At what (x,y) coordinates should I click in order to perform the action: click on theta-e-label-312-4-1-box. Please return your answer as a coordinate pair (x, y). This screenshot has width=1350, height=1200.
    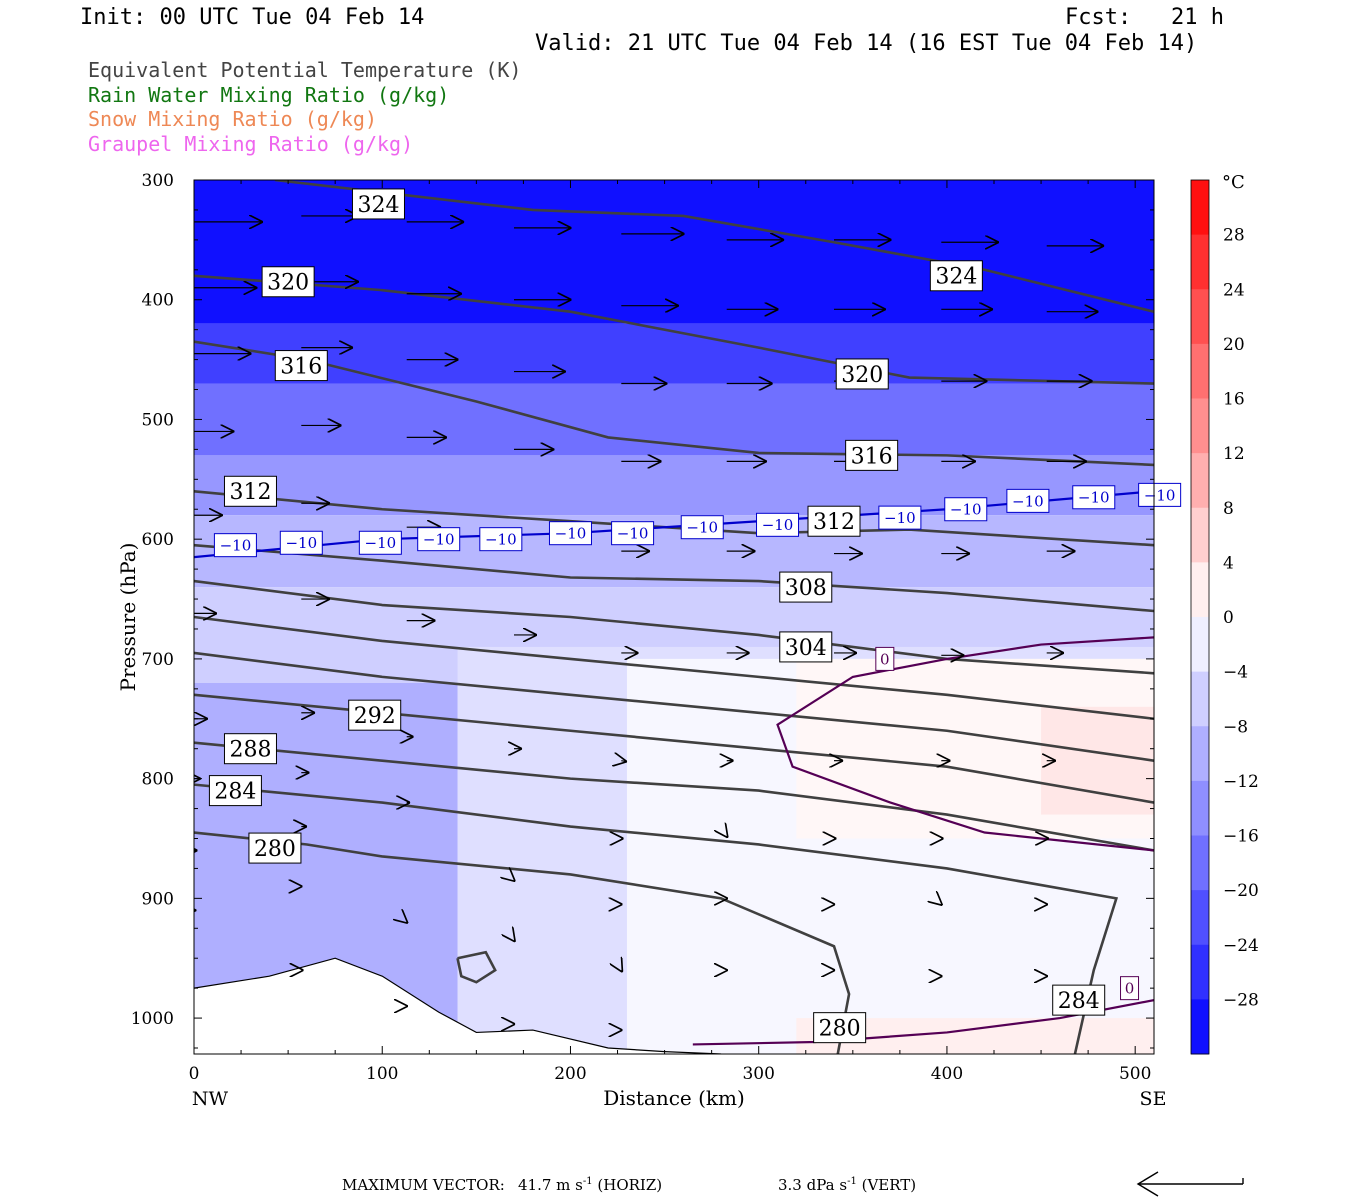
    Looking at the image, I should click on (834, 521).